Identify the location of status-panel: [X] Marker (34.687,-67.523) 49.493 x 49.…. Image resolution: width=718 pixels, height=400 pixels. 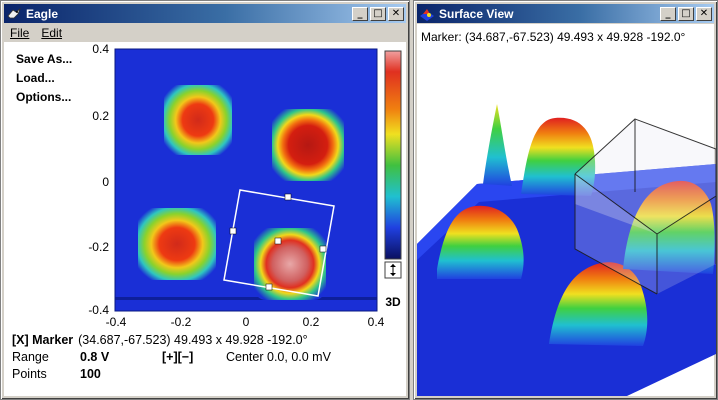
(211, 357).